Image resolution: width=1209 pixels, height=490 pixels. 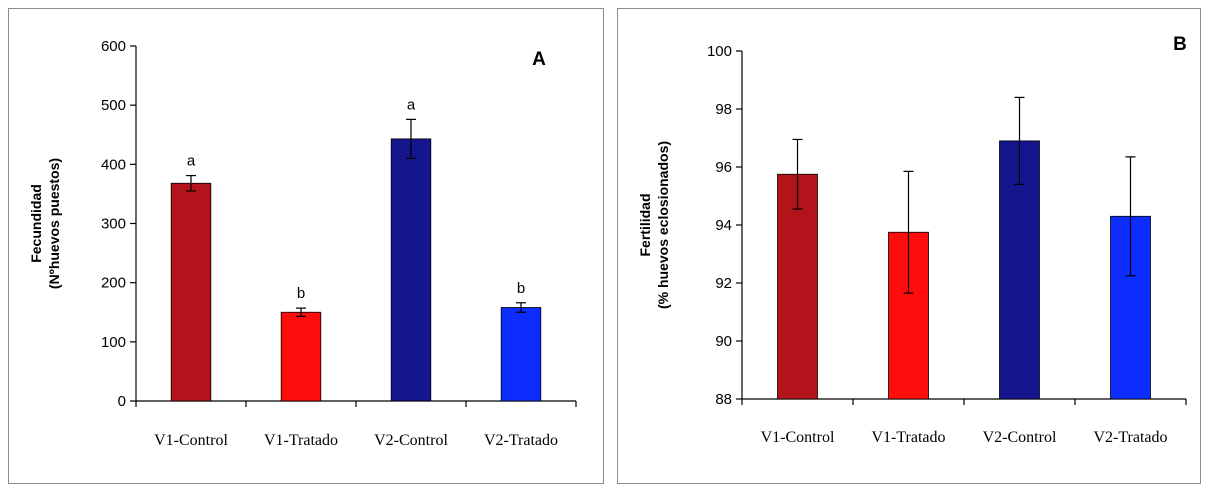 What do you see at coordinates (723, 341) in the screenshot?
I see `y-tick-label: 90` at bounding box center [723, 341].